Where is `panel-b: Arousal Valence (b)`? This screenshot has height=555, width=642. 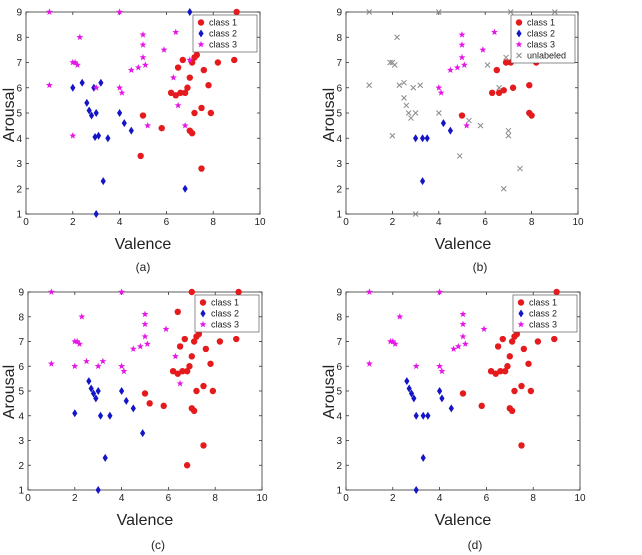
panel-b: Arousal Valence (b) is located at coordinates (406, 181).